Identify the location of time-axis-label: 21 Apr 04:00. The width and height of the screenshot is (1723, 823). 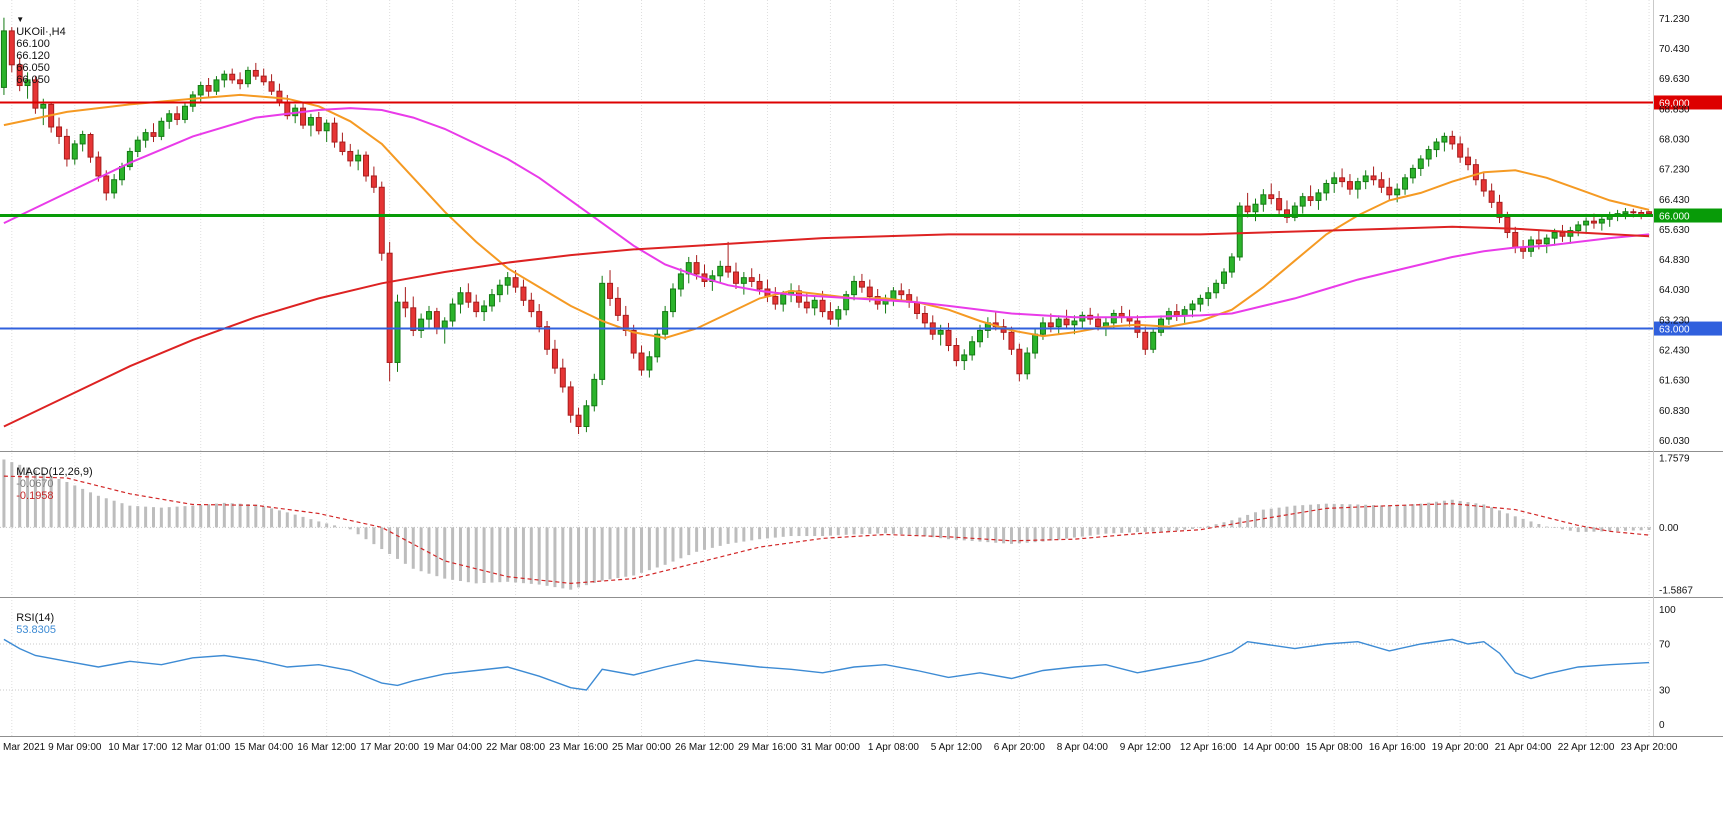
(1523, 747).